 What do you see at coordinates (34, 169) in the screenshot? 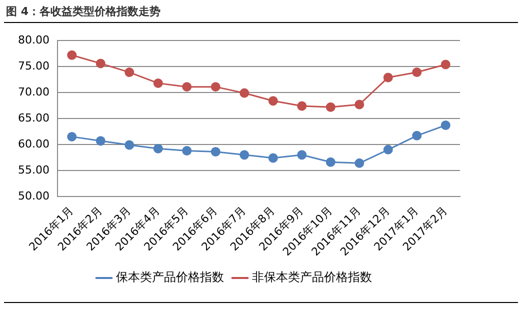
I see `y-tick-label: 55.00` at bounding box center [34, 169].